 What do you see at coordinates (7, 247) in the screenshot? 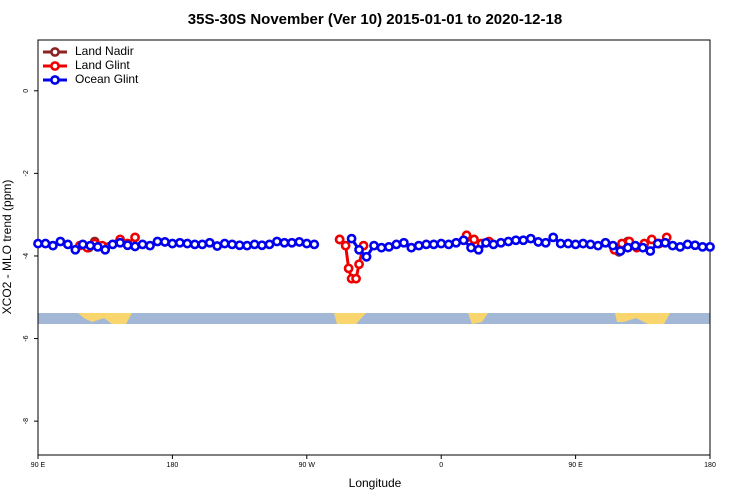
I see `y-axis-label: XCO2 - MLO trend (ppm)` at bounding box center [7, 247].